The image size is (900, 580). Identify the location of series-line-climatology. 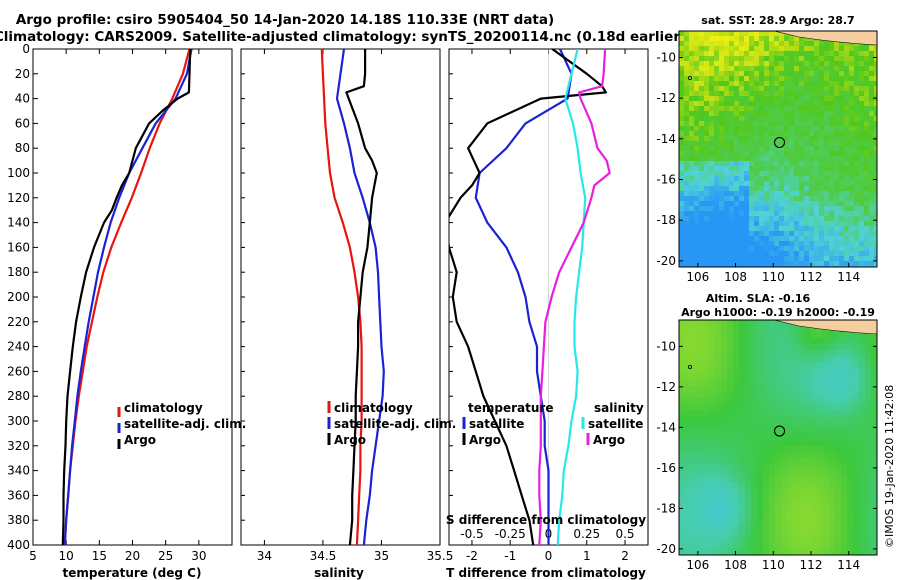
(341, 297).